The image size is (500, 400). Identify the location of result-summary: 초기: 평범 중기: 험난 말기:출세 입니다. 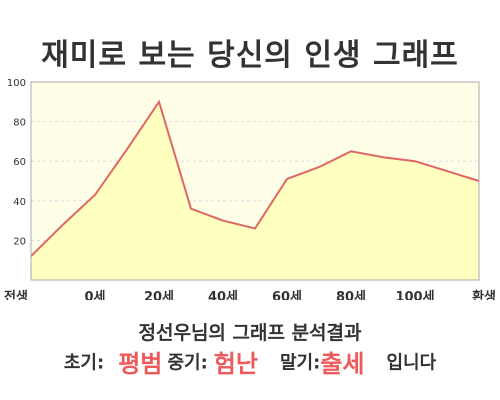
(250, 361).